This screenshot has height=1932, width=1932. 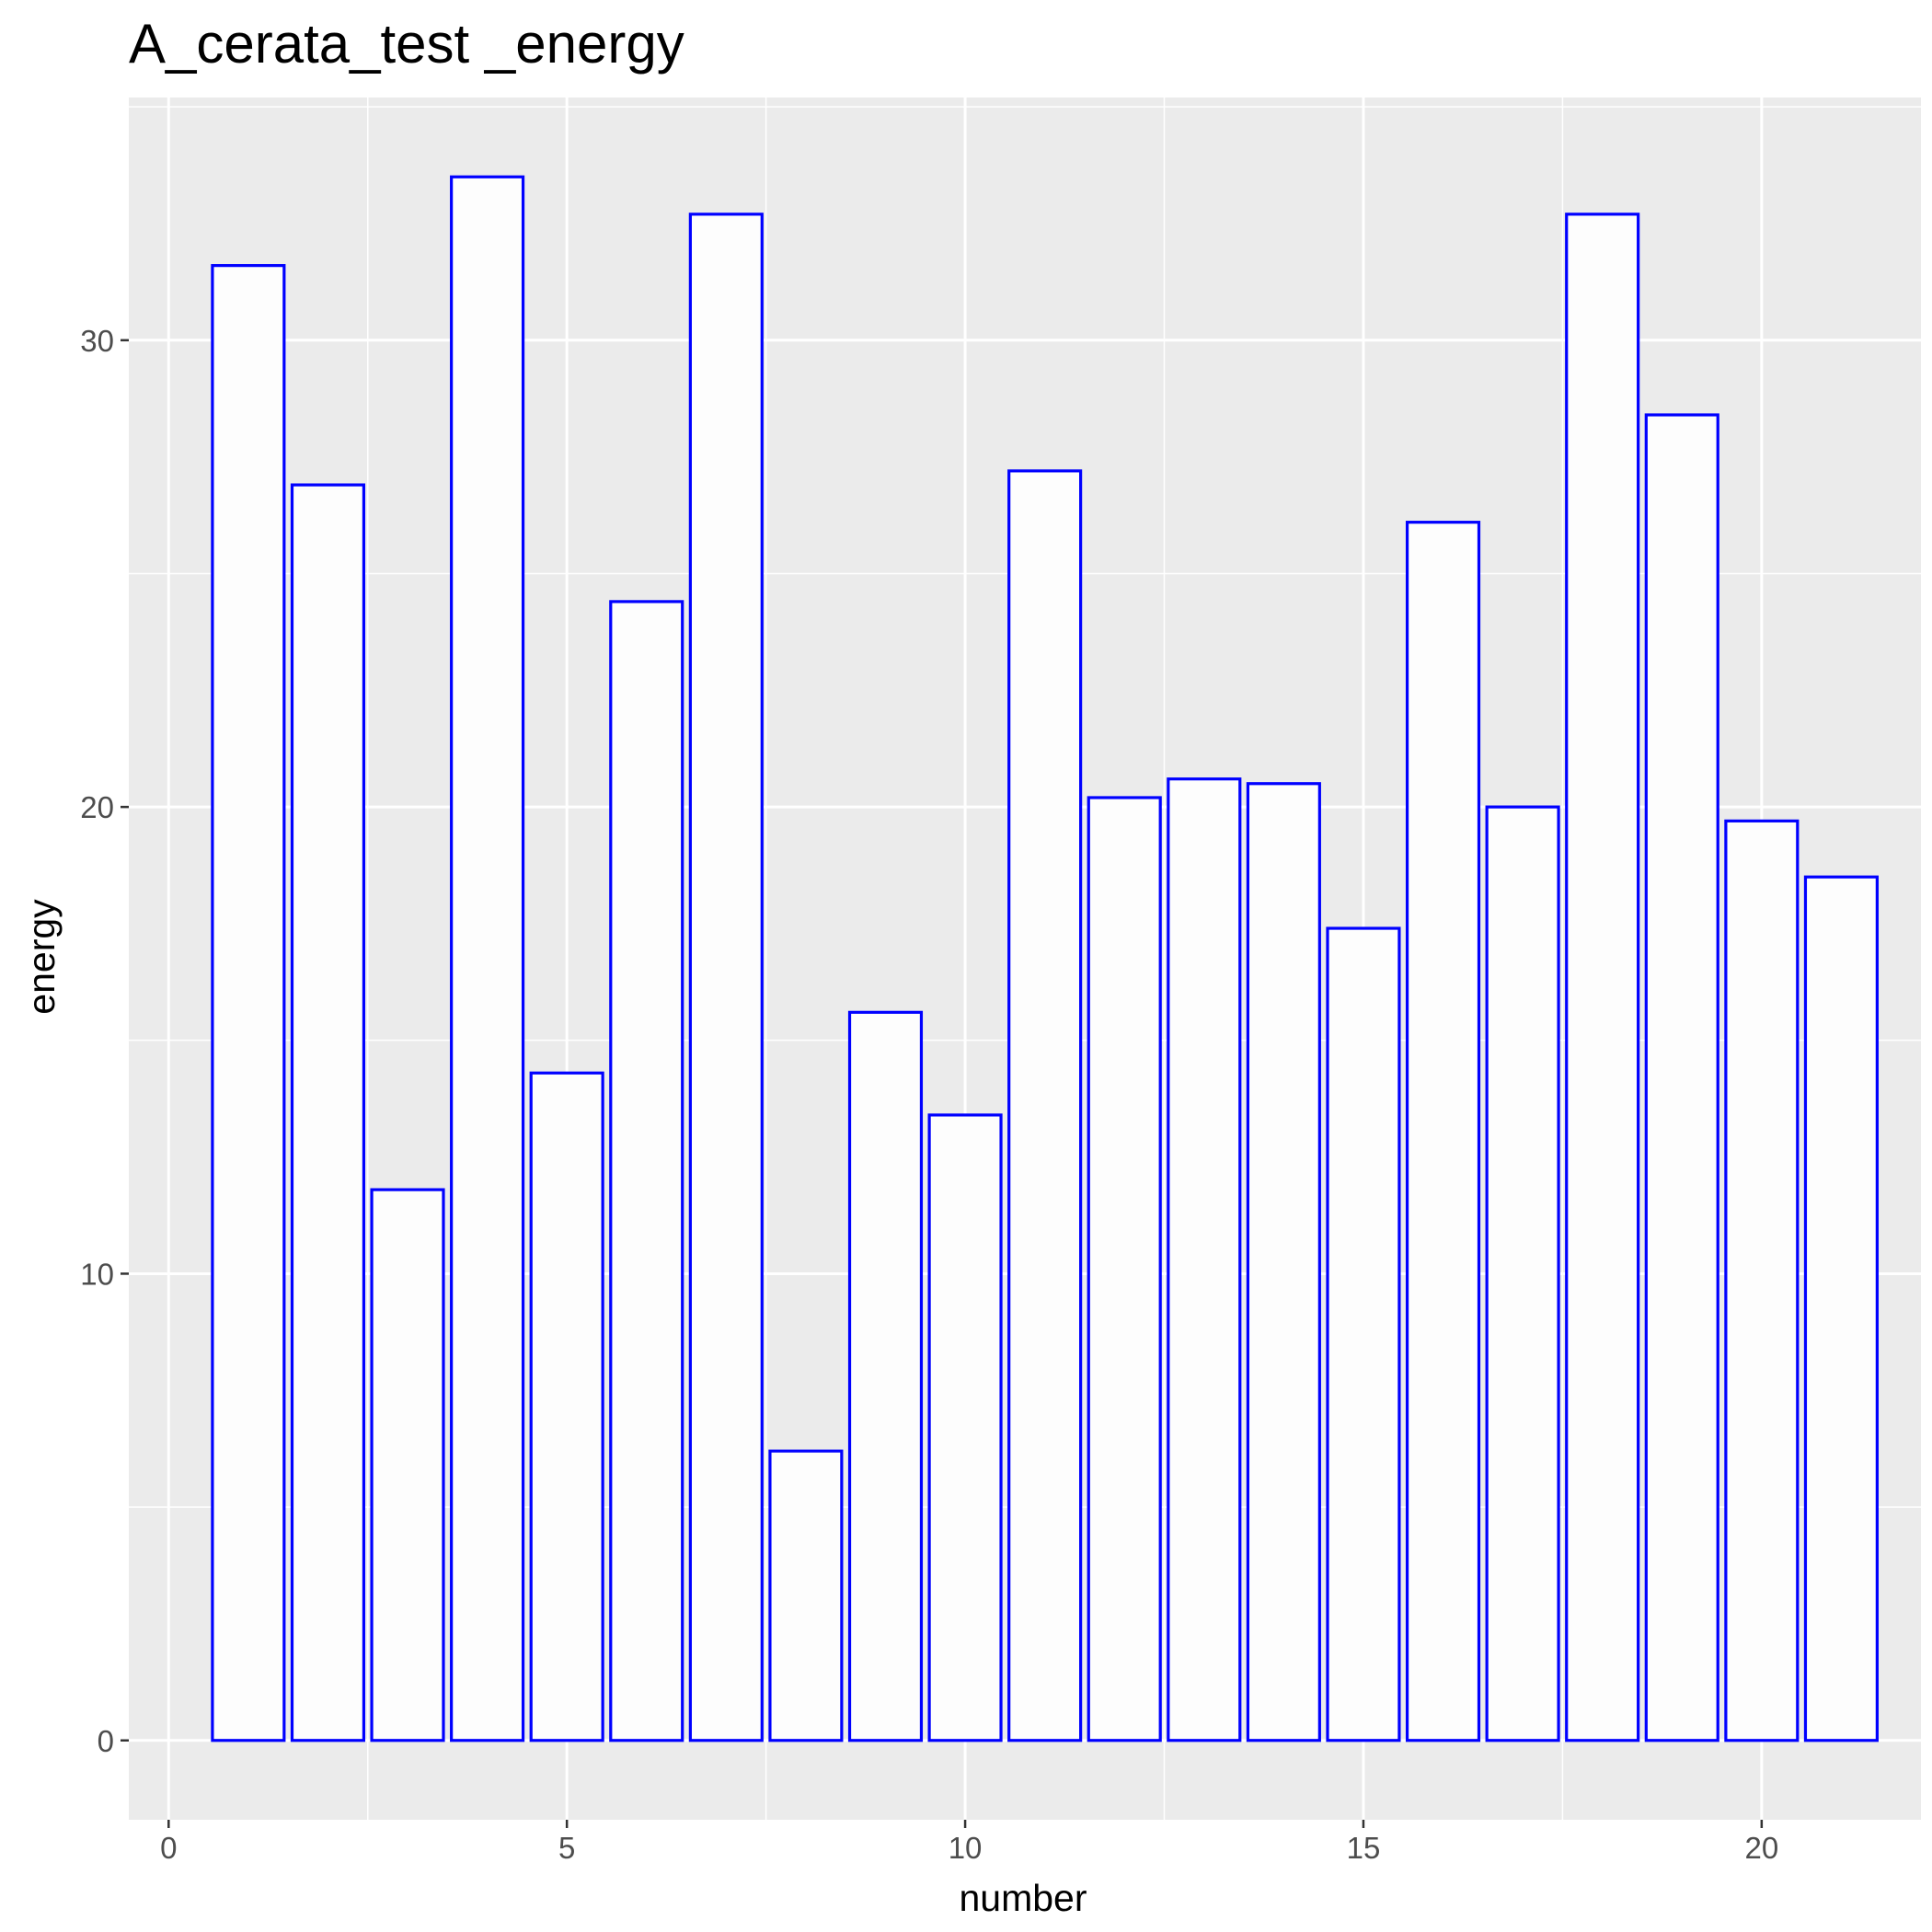 I want to click on y-axis-title: energy, so click(x=41, y=957).